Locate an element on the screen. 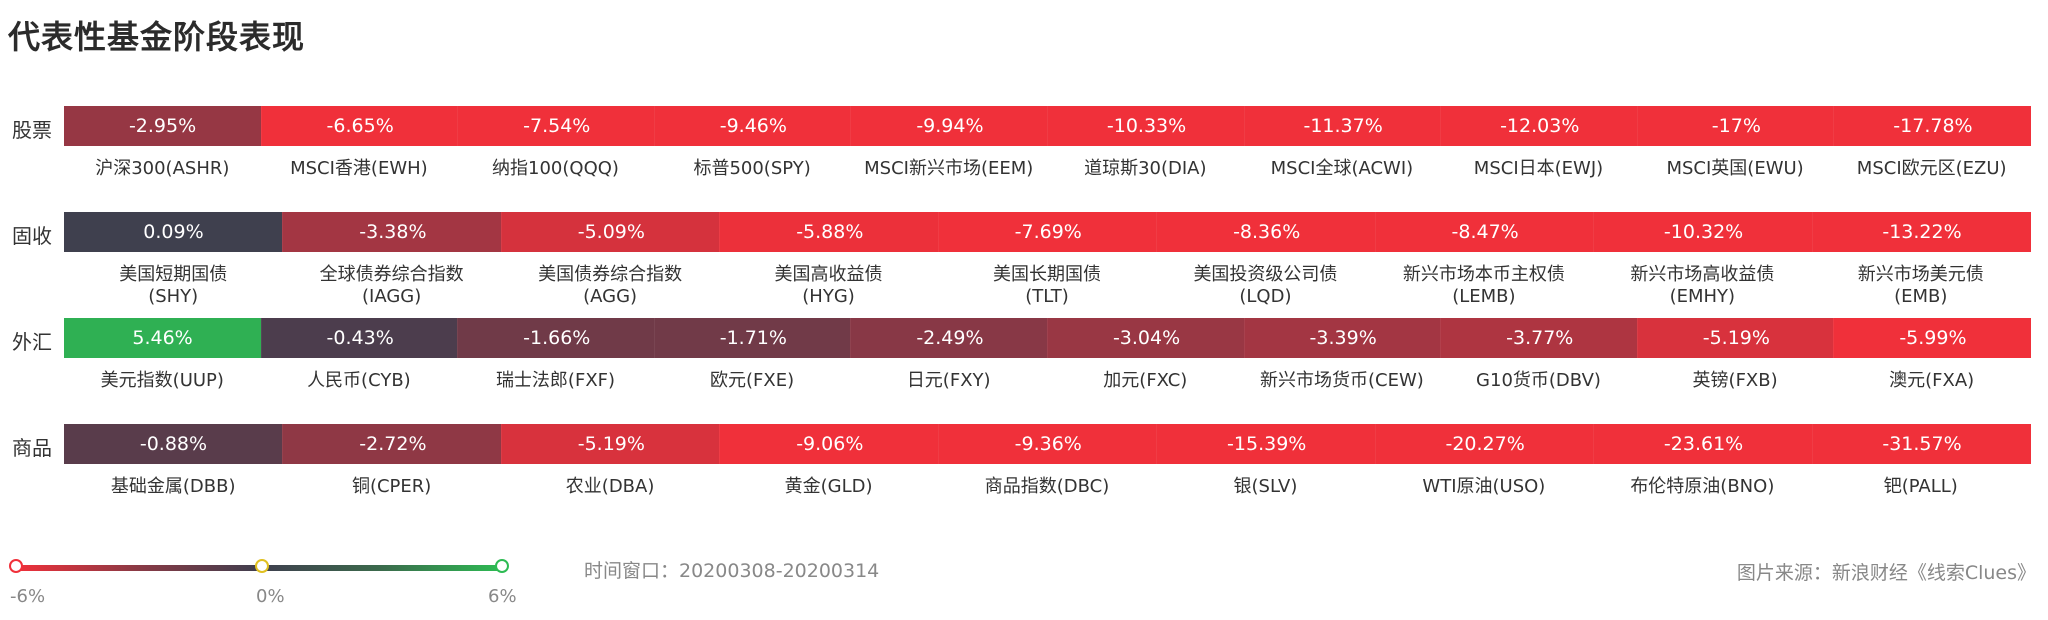  cell-name-label: 农业(DBA) is located at coordinates (610, 486).